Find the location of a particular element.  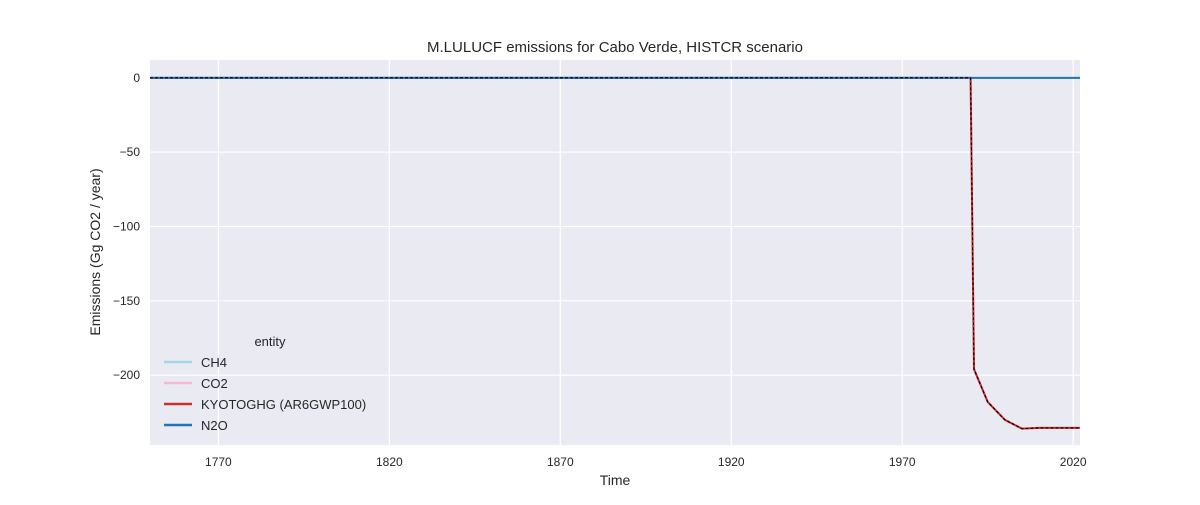

legend-label: N2O is located at coordinates (214, 425).